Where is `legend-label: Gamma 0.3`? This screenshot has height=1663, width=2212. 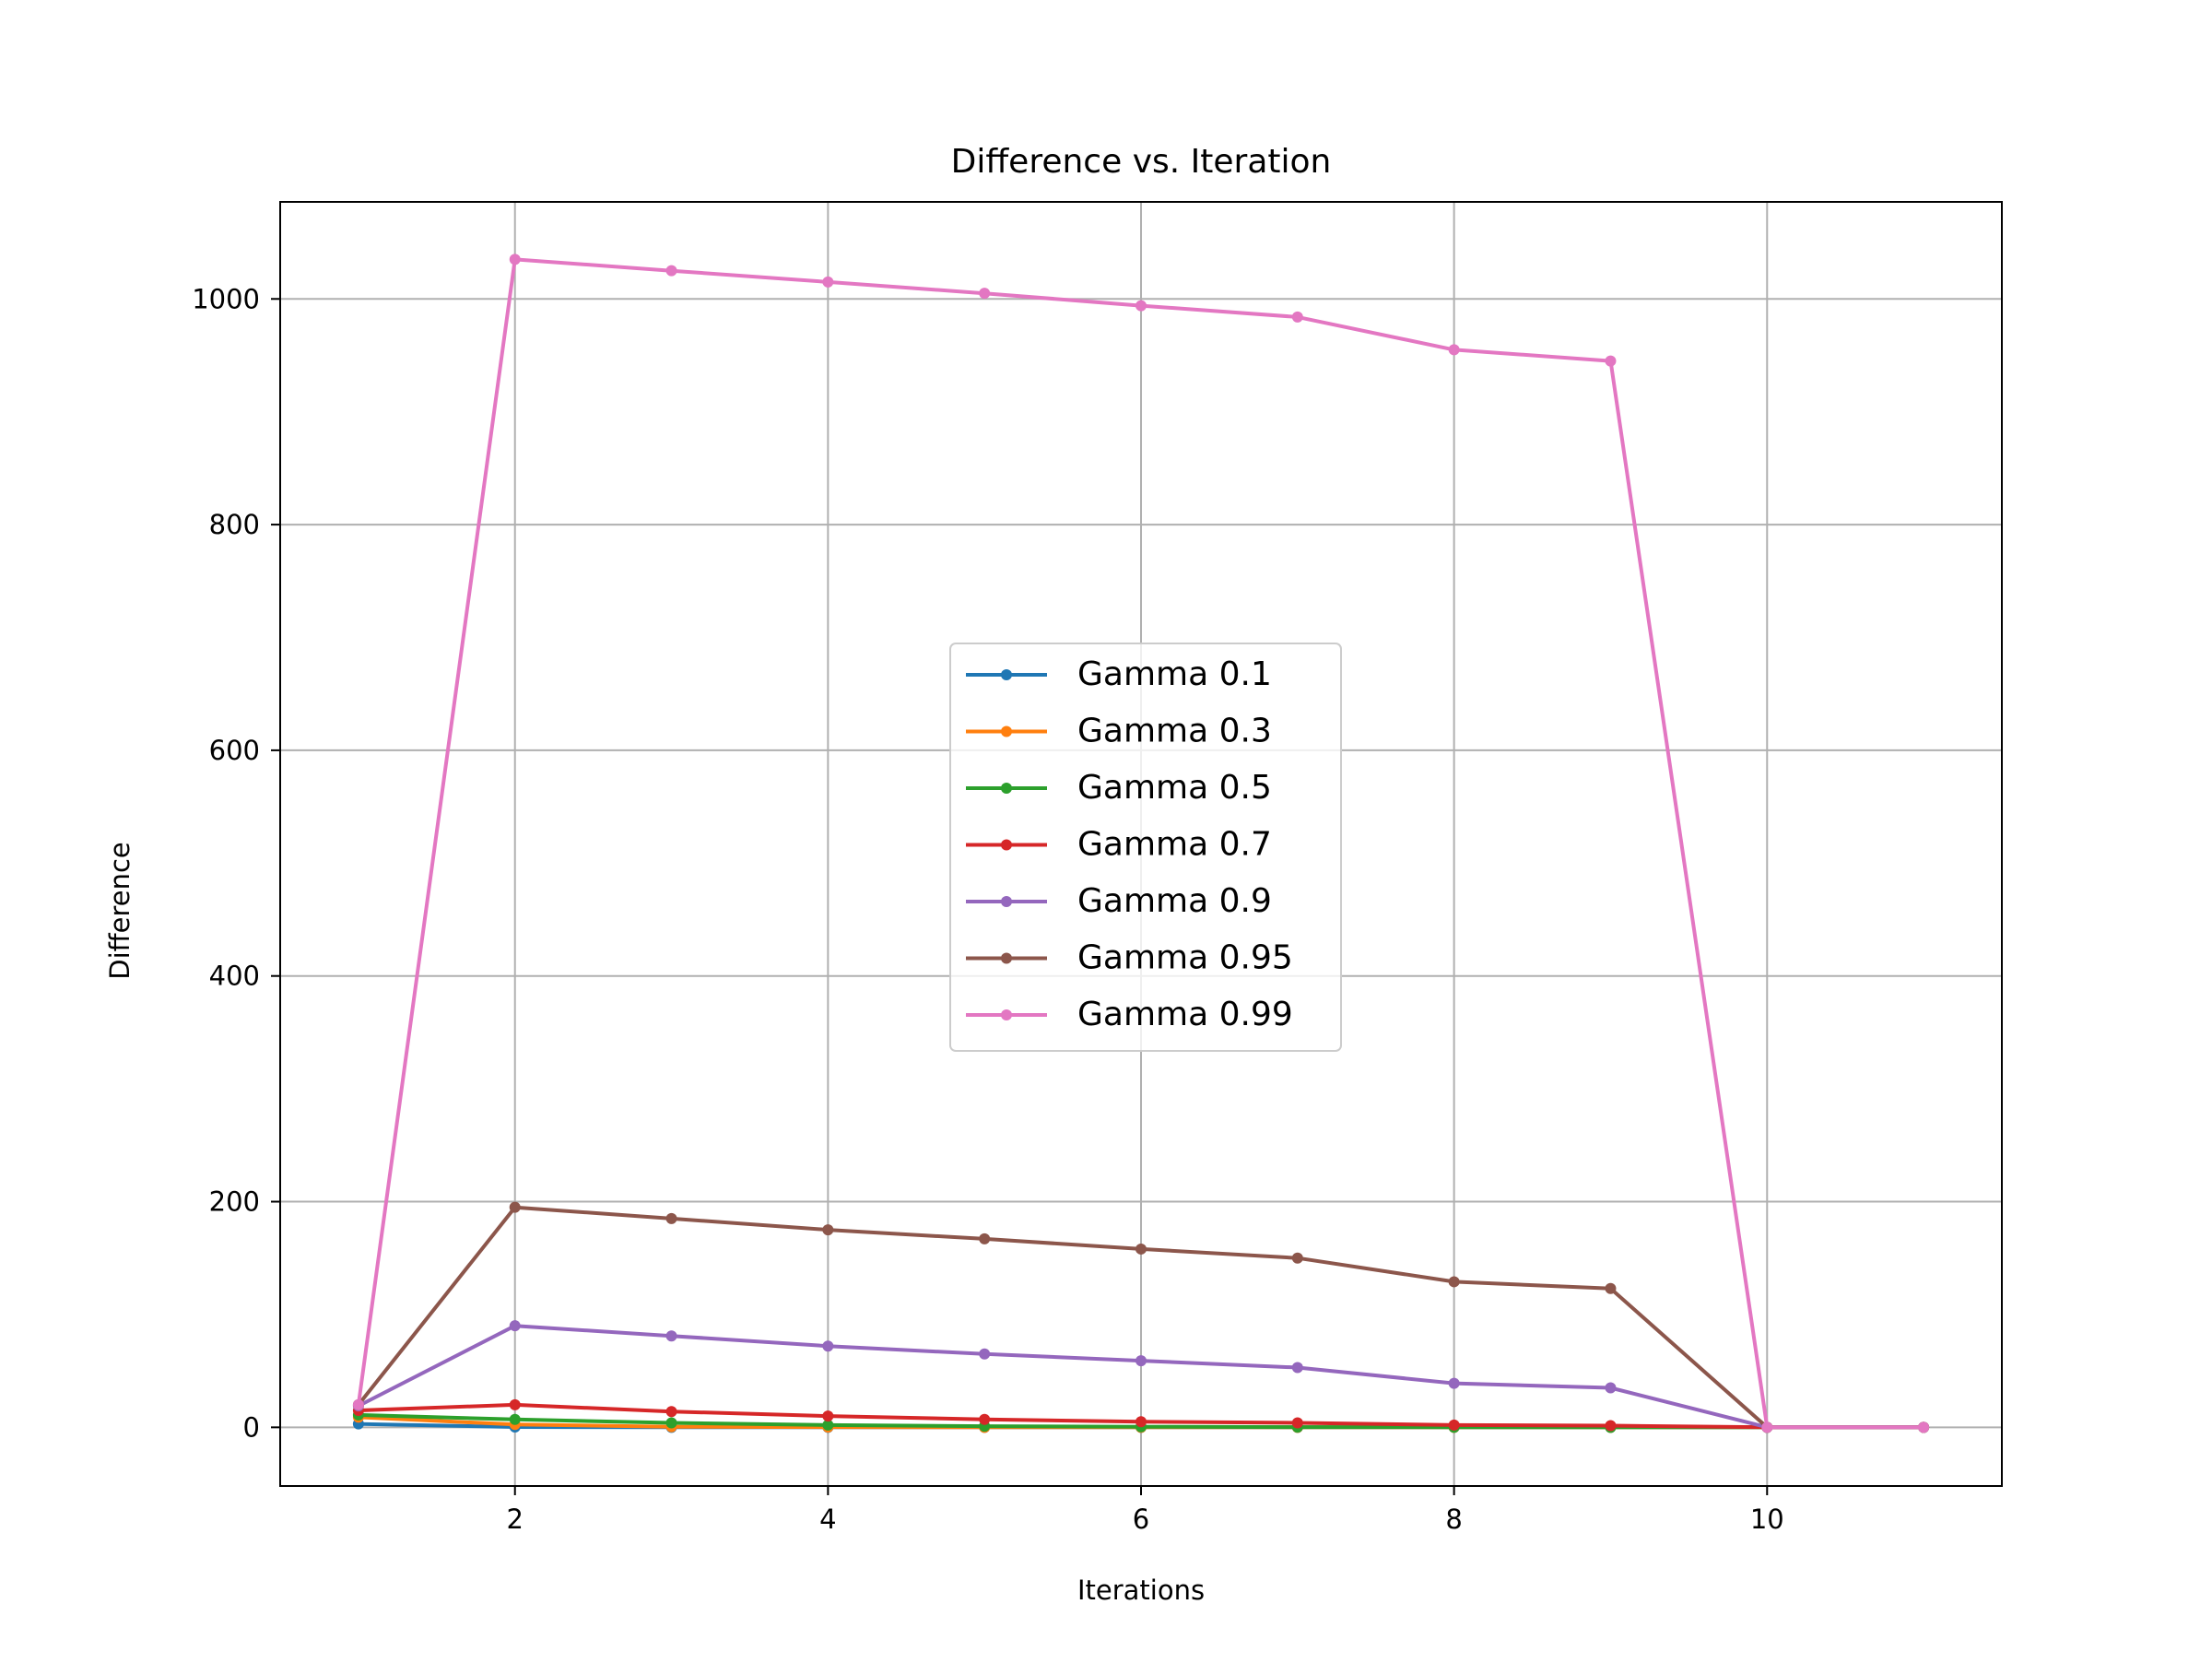 legend-label: Gamma 0.3 is located at coordinates (1174, 731).